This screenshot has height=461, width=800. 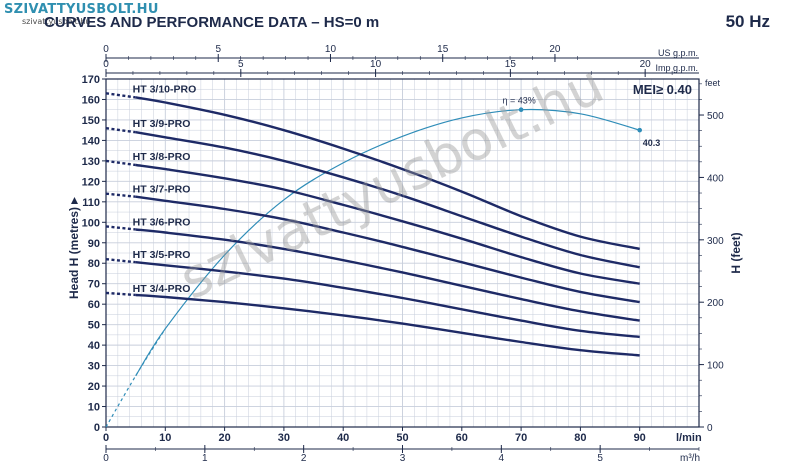 I want to click on x-tick-label: 90, so click(x=640, y=438).